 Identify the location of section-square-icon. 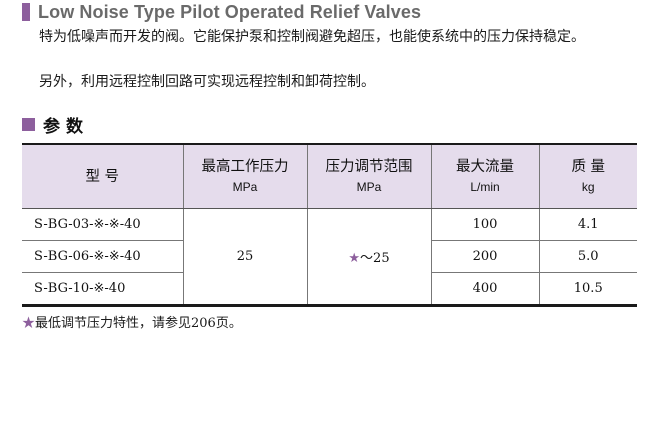
(28, 124).